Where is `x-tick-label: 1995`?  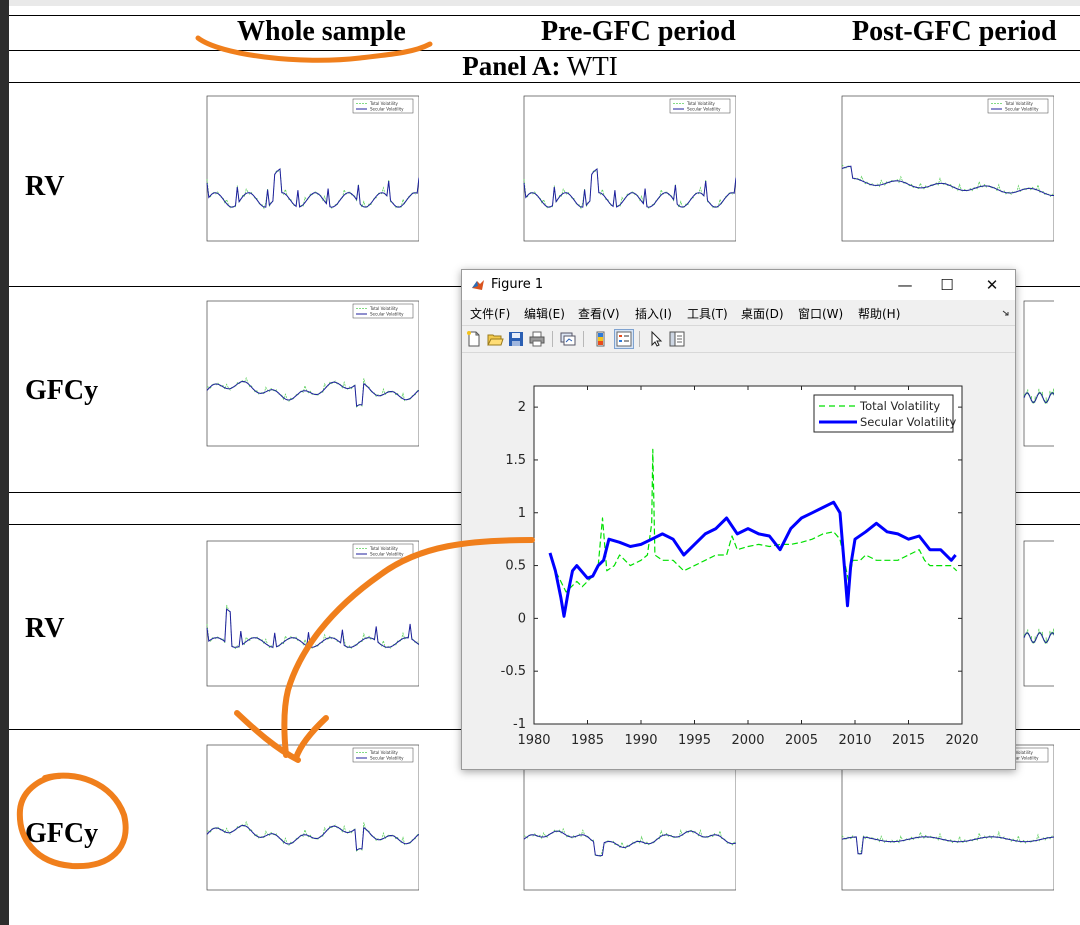 x-tick-label: 1995 is located at coordinates (694, 740).